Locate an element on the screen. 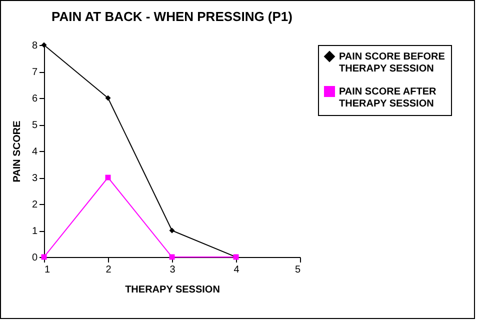 This screenshot has width=477, height=321. x-tick-label: 3 is located at coordinates (173, 270).